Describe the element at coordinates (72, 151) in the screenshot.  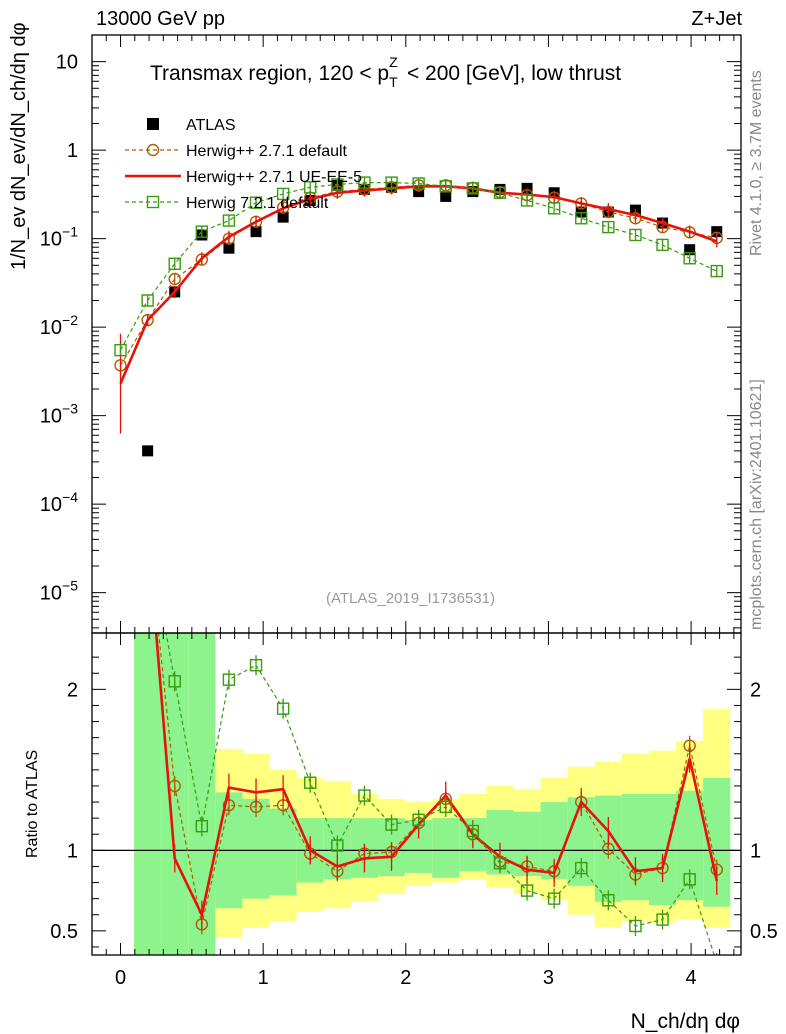
I see `main-y-tick-label: 1` at that location.